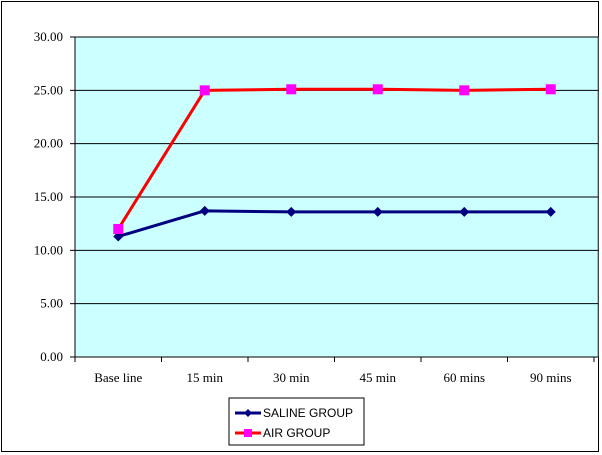  What do you see at coordinates (334, 223) in the screenshot?
I see `series-line` at bounding box center [334, 223].